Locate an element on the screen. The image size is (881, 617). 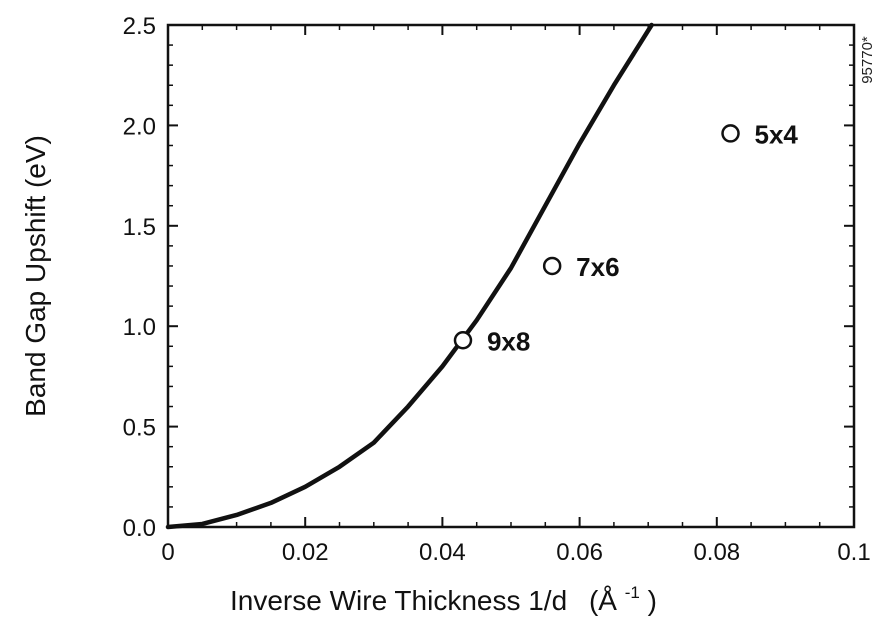
data-point-label: 7x6 is located at coordinates (597, 267).